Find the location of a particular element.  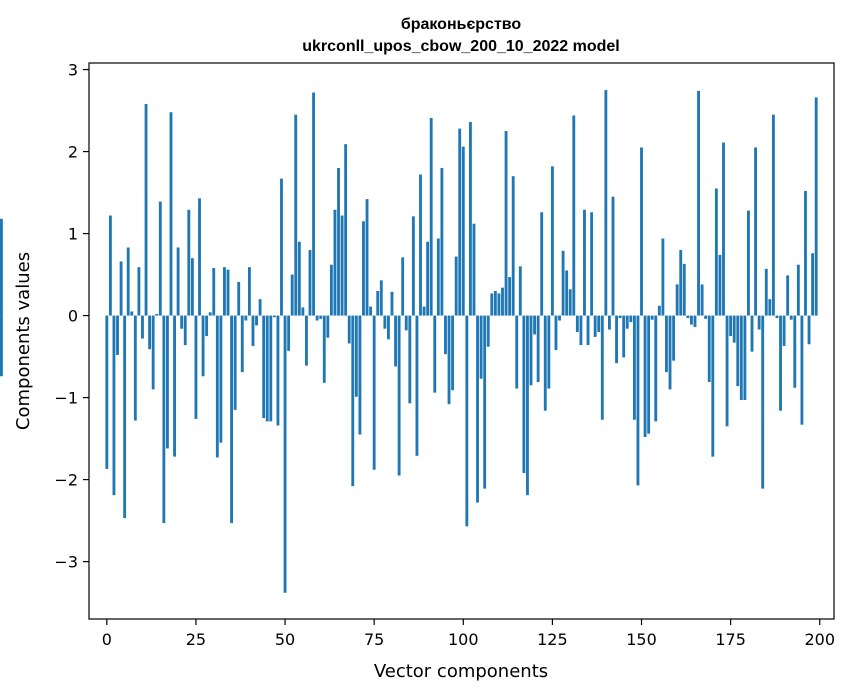

x-tick-label: 175 is located at coordinates (730, 639).